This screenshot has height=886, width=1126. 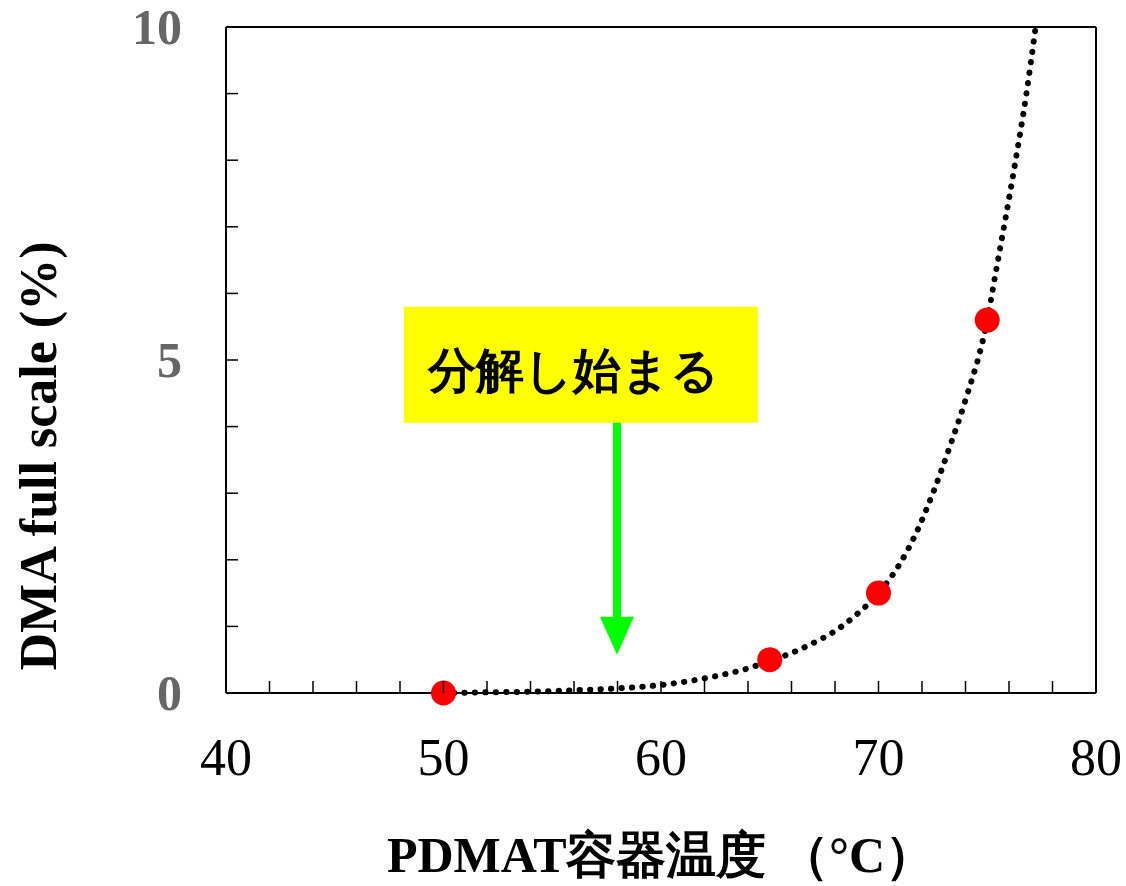 What do you see at coordinates (226, 757) in the screenshot?
I see `x-tick-label: 40` at bounding box center [226, 757].